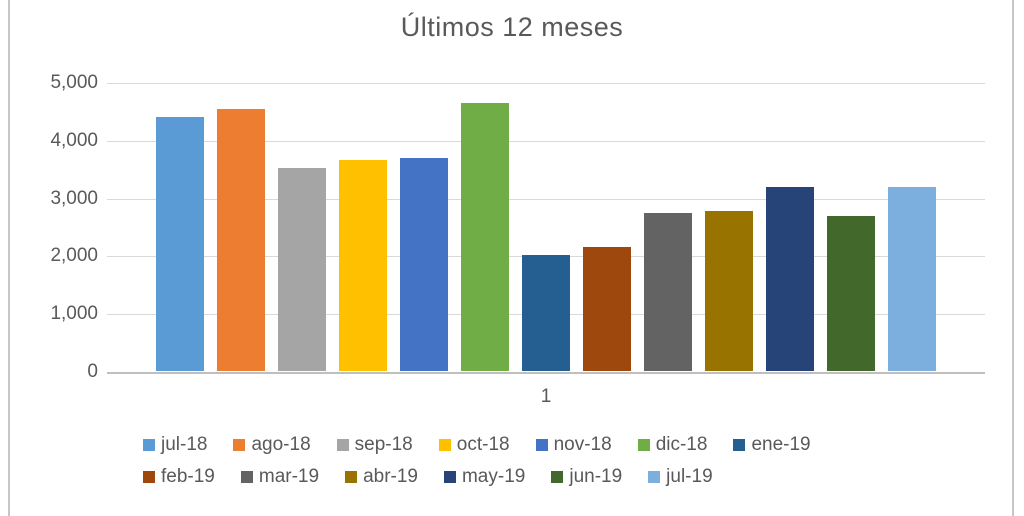 This screenshot has width=1024, height=516. I want to click on legend-label: sep-18, so click(383, 444).